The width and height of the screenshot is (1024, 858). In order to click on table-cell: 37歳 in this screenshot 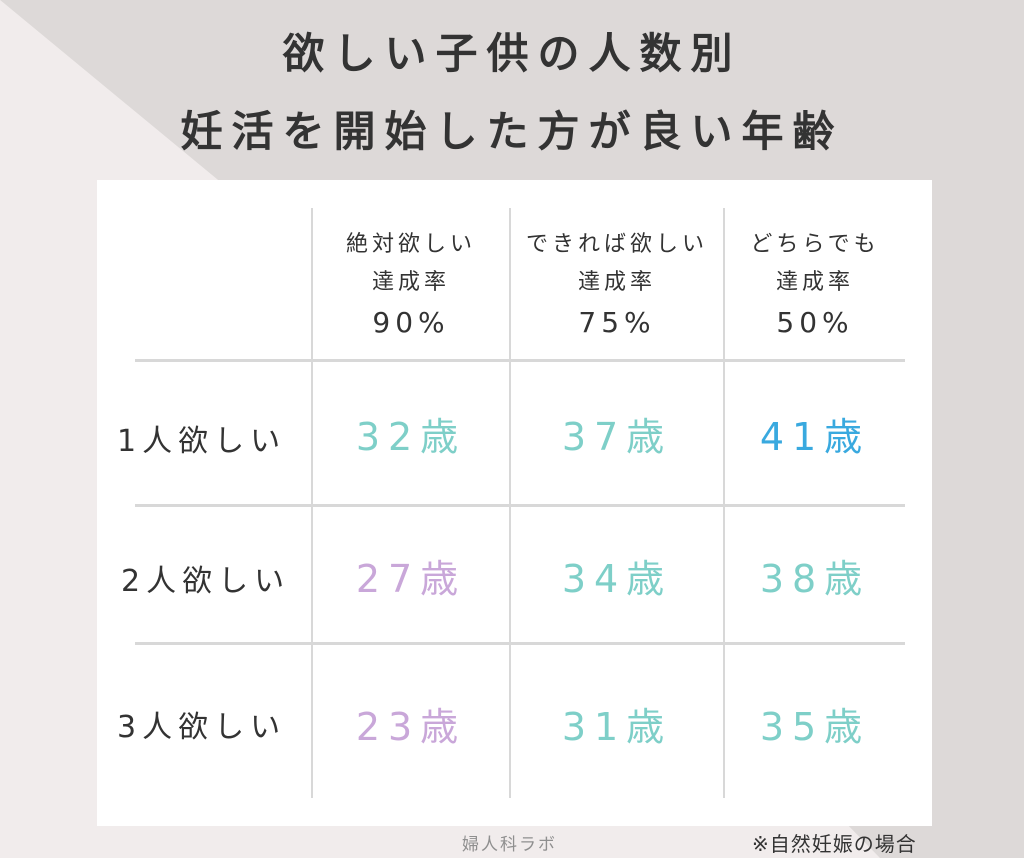, I will do `click(617, 437)`.